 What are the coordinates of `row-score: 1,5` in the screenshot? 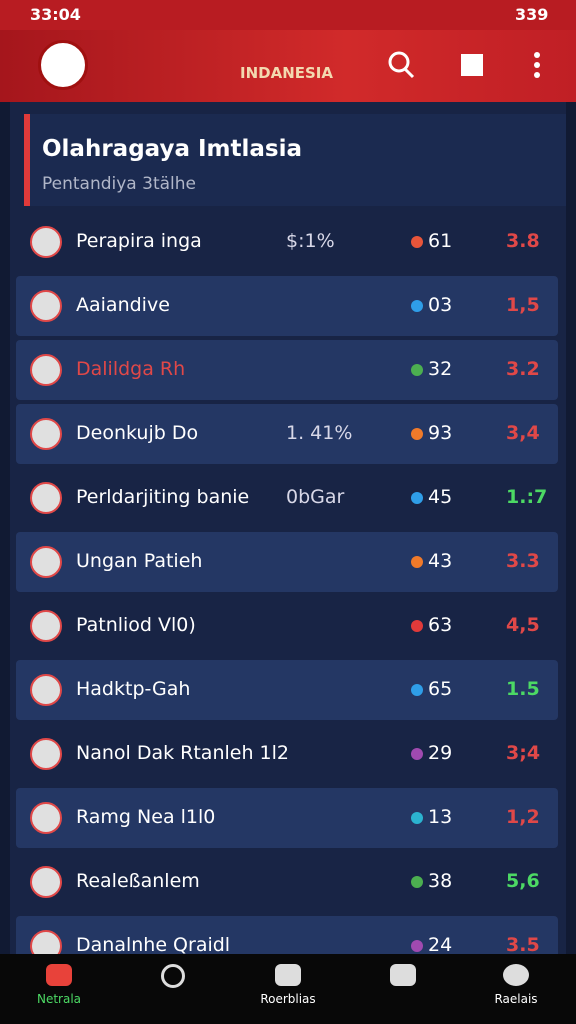 It's located at (523, 305).